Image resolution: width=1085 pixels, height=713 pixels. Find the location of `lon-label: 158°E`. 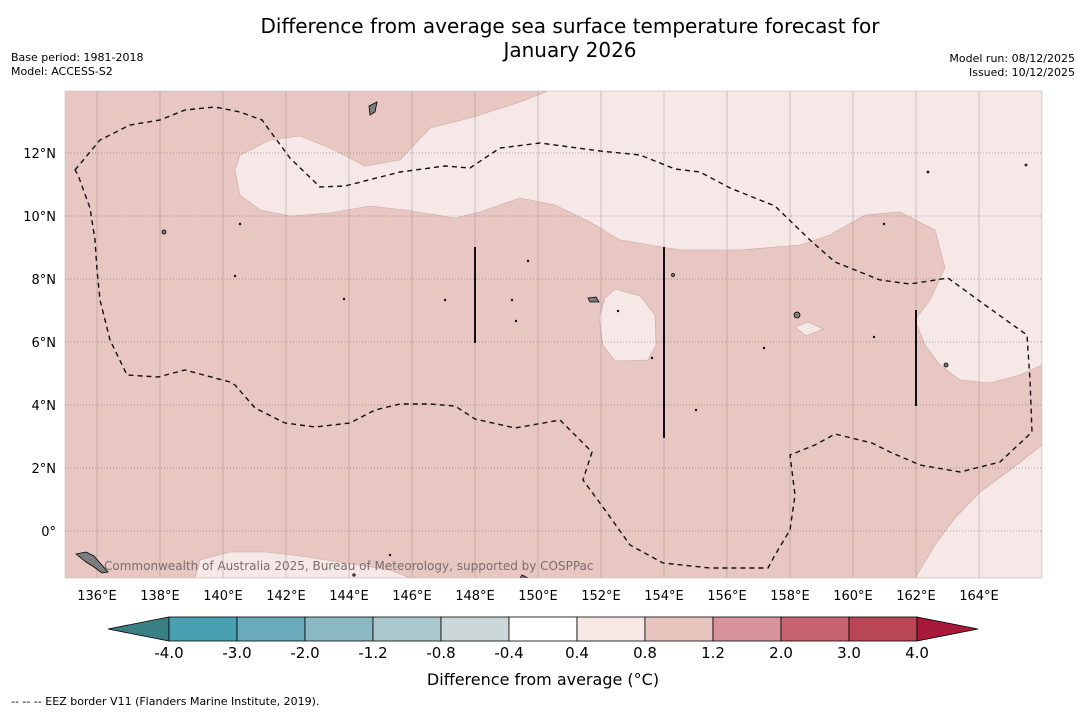

lon-label: 158°E is located at coordinates (790, 596).